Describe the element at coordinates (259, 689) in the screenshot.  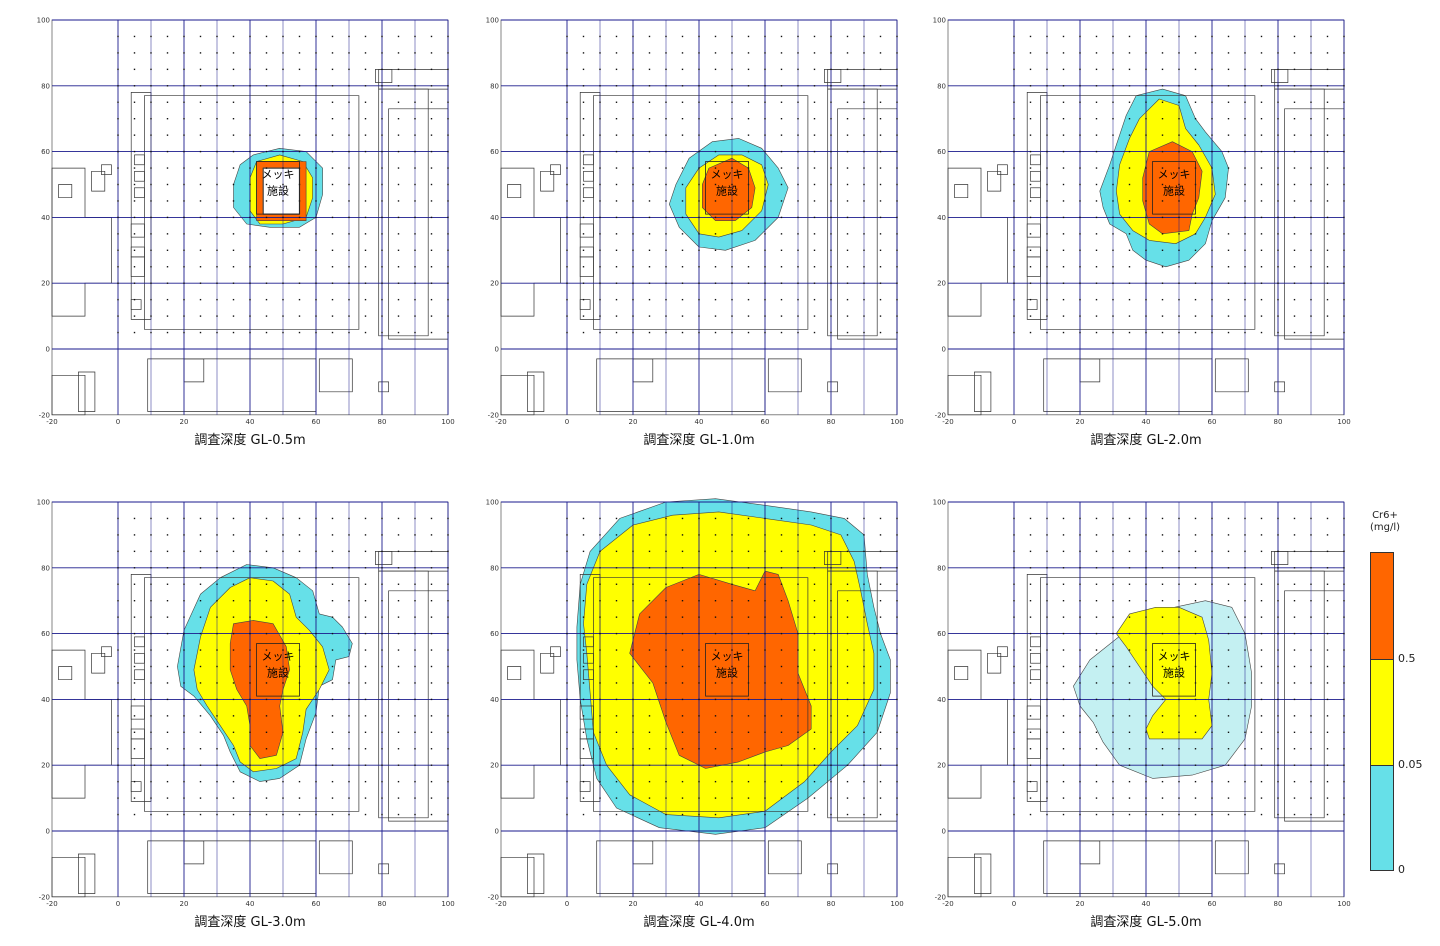
I see `contour-high` at that location.